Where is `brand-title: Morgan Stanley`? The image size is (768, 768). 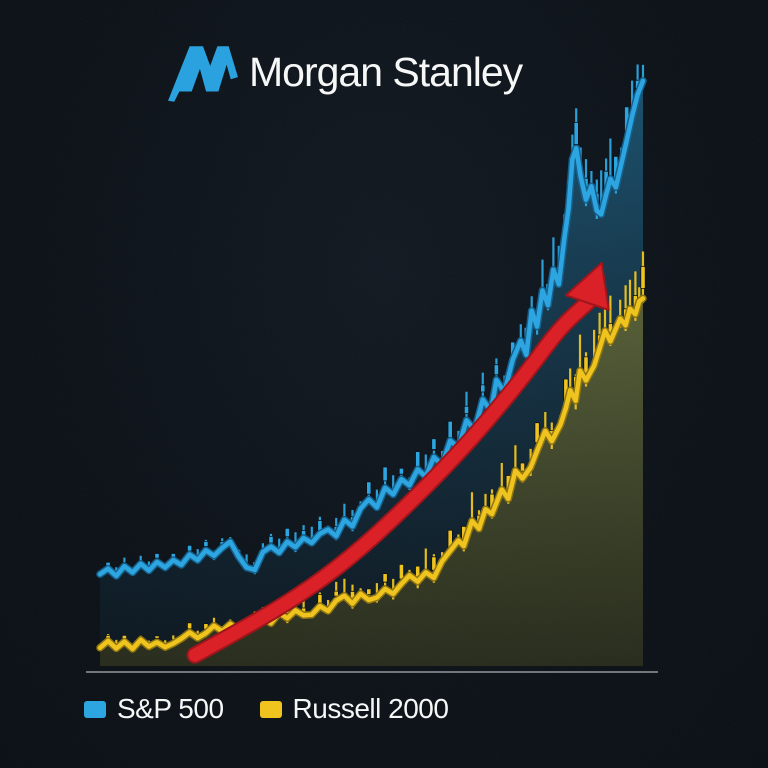 brand-title: Morgan Stanley is located at coordinates (386, 72).